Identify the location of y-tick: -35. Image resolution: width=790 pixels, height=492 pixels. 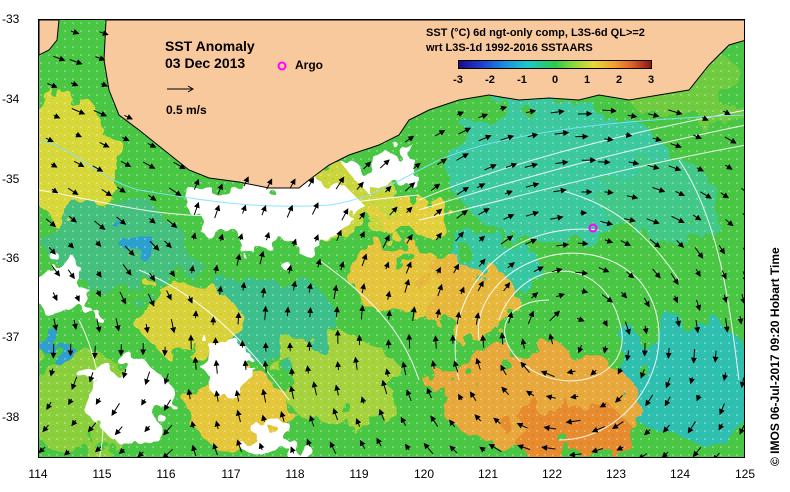
(11, 179).